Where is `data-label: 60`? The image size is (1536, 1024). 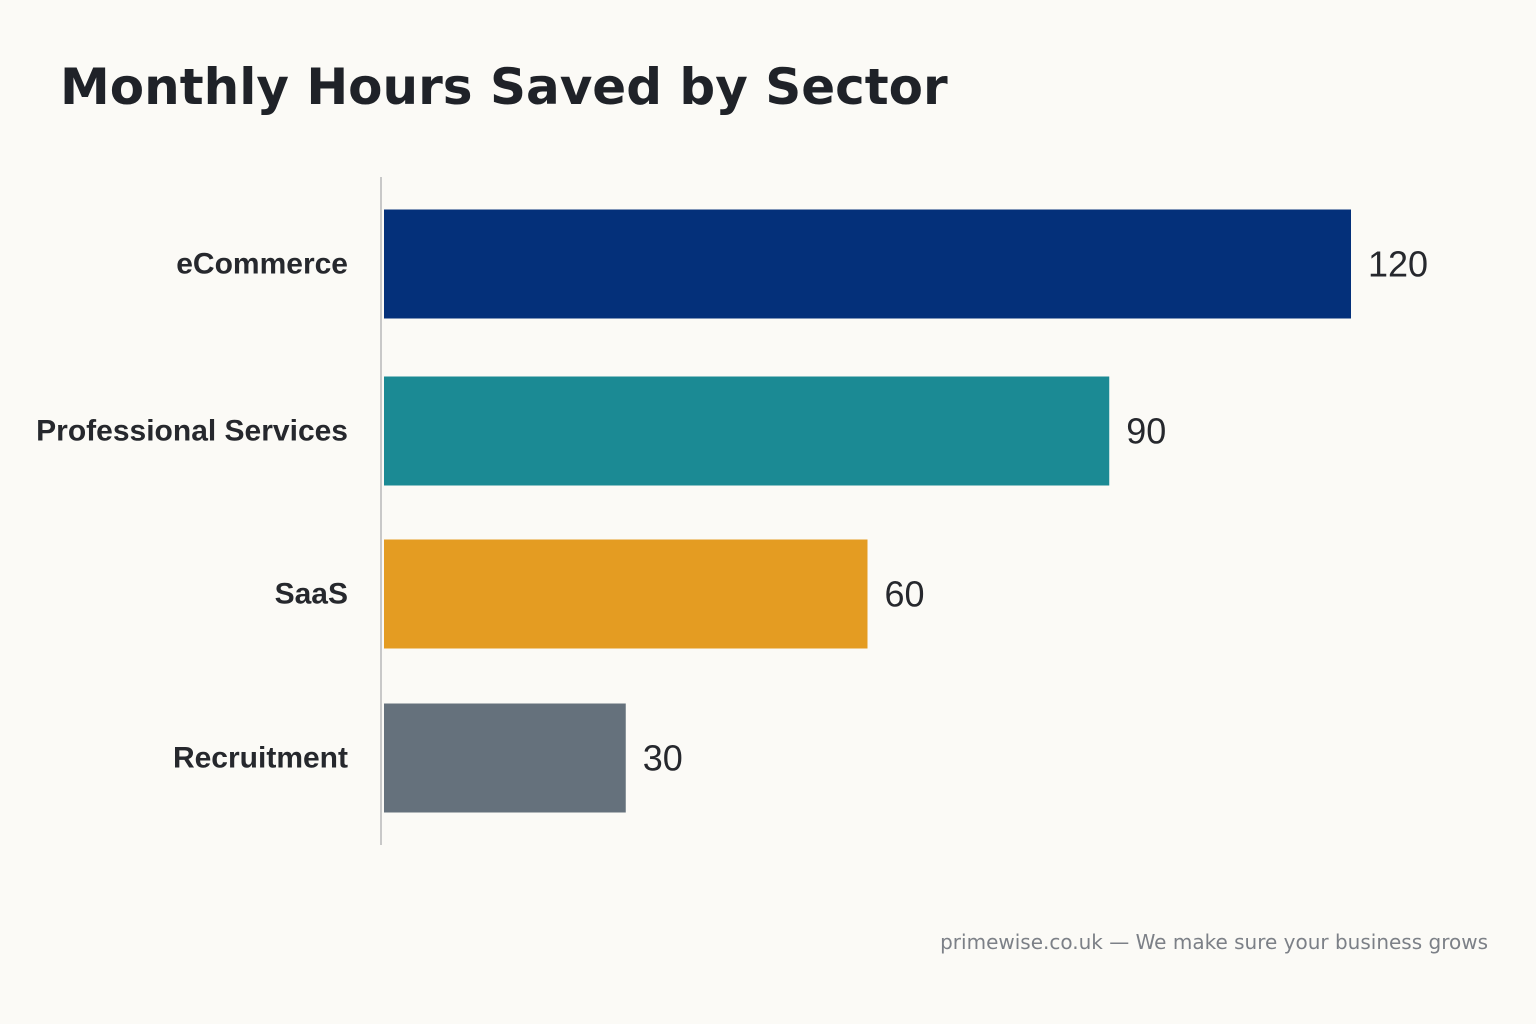
data-label: 60 is located at coordinates (905, 594).